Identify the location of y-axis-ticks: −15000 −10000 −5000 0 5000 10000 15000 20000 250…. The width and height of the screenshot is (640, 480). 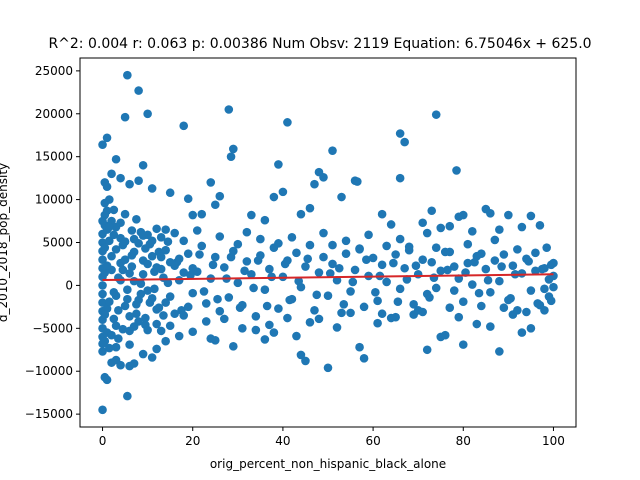
(52, 242).